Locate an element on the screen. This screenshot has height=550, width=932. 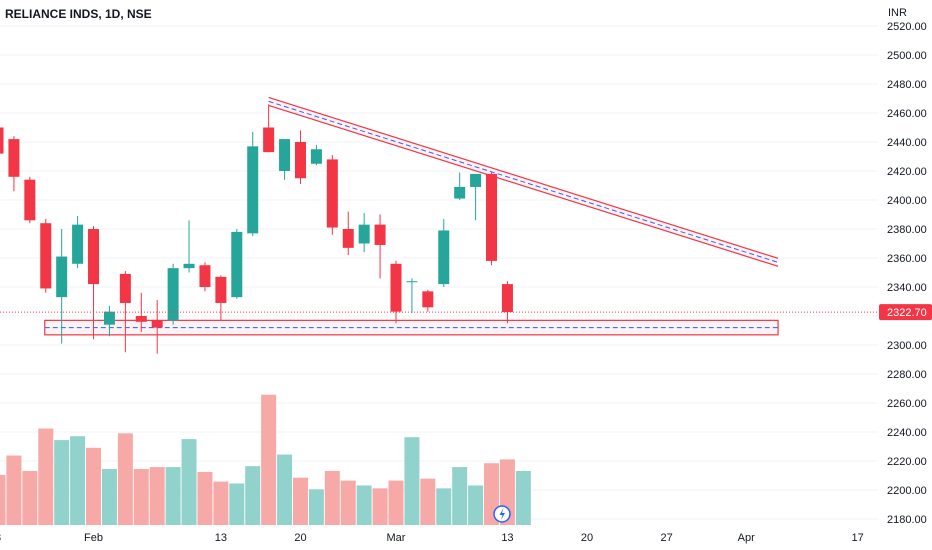
price-tick-label: 2360.00 is located at coordinates (907, 259).